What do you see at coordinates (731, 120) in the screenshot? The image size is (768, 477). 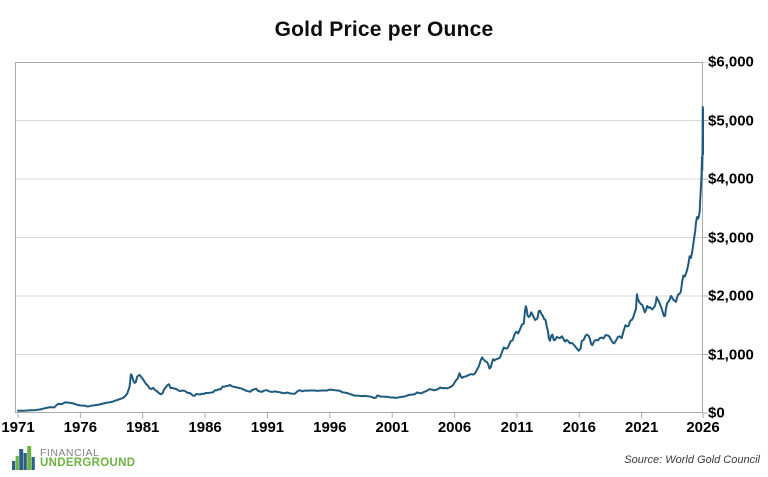 I see `y-tick-label: $5,000` at bounding box center [731, 120].